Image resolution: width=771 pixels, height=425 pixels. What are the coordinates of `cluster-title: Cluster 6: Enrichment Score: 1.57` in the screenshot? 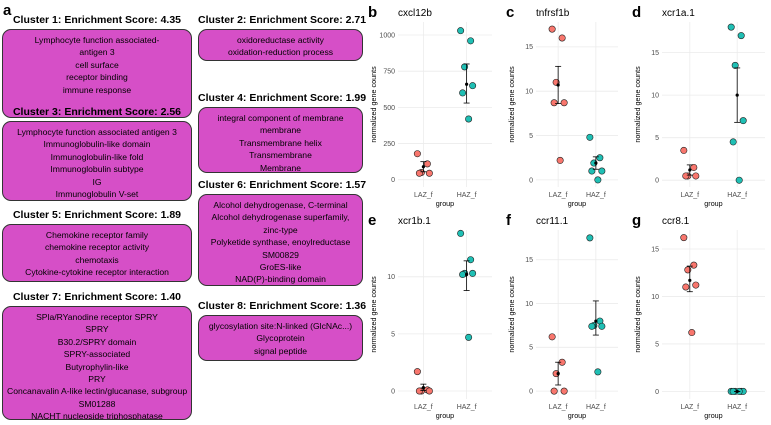 It's located at (282, 185).